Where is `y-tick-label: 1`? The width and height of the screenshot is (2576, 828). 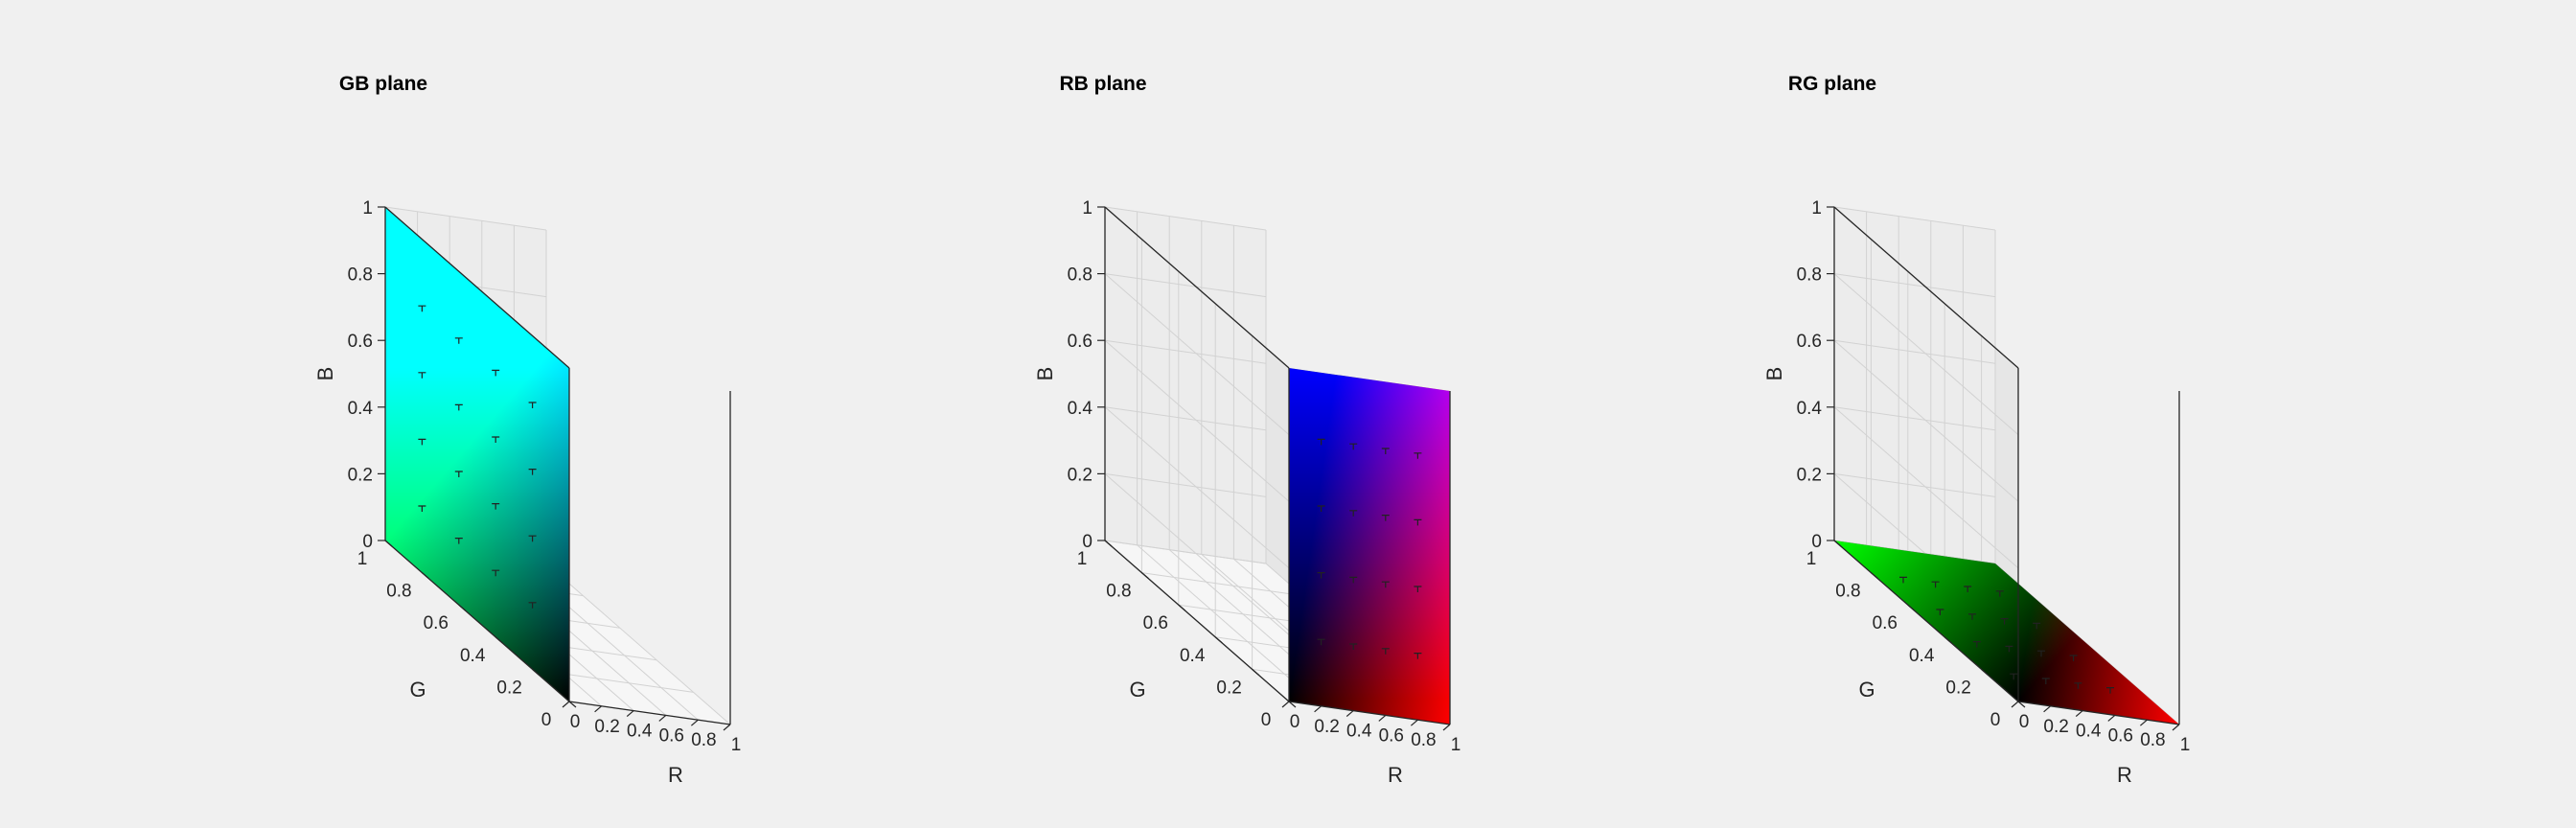
y-tick-label: 1 is located at coordinates (1811, 559).